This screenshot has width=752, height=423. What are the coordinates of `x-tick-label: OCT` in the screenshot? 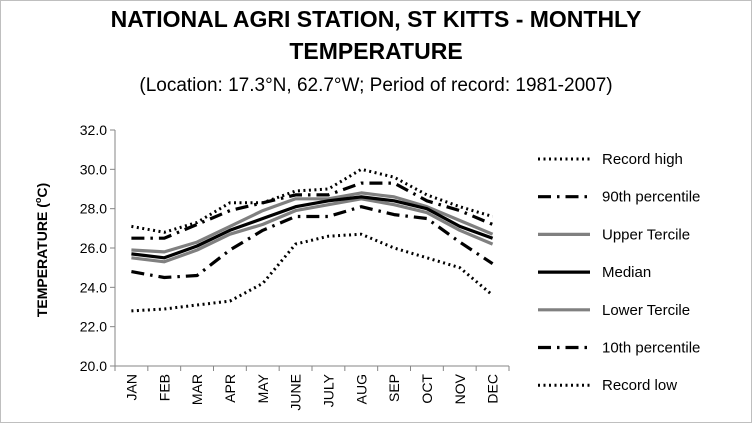 It's located at (427, 389).